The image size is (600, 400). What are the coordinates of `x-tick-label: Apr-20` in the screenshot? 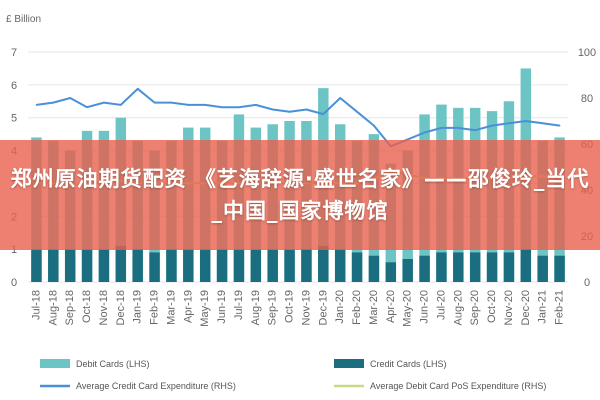 It's located at (391, 306).